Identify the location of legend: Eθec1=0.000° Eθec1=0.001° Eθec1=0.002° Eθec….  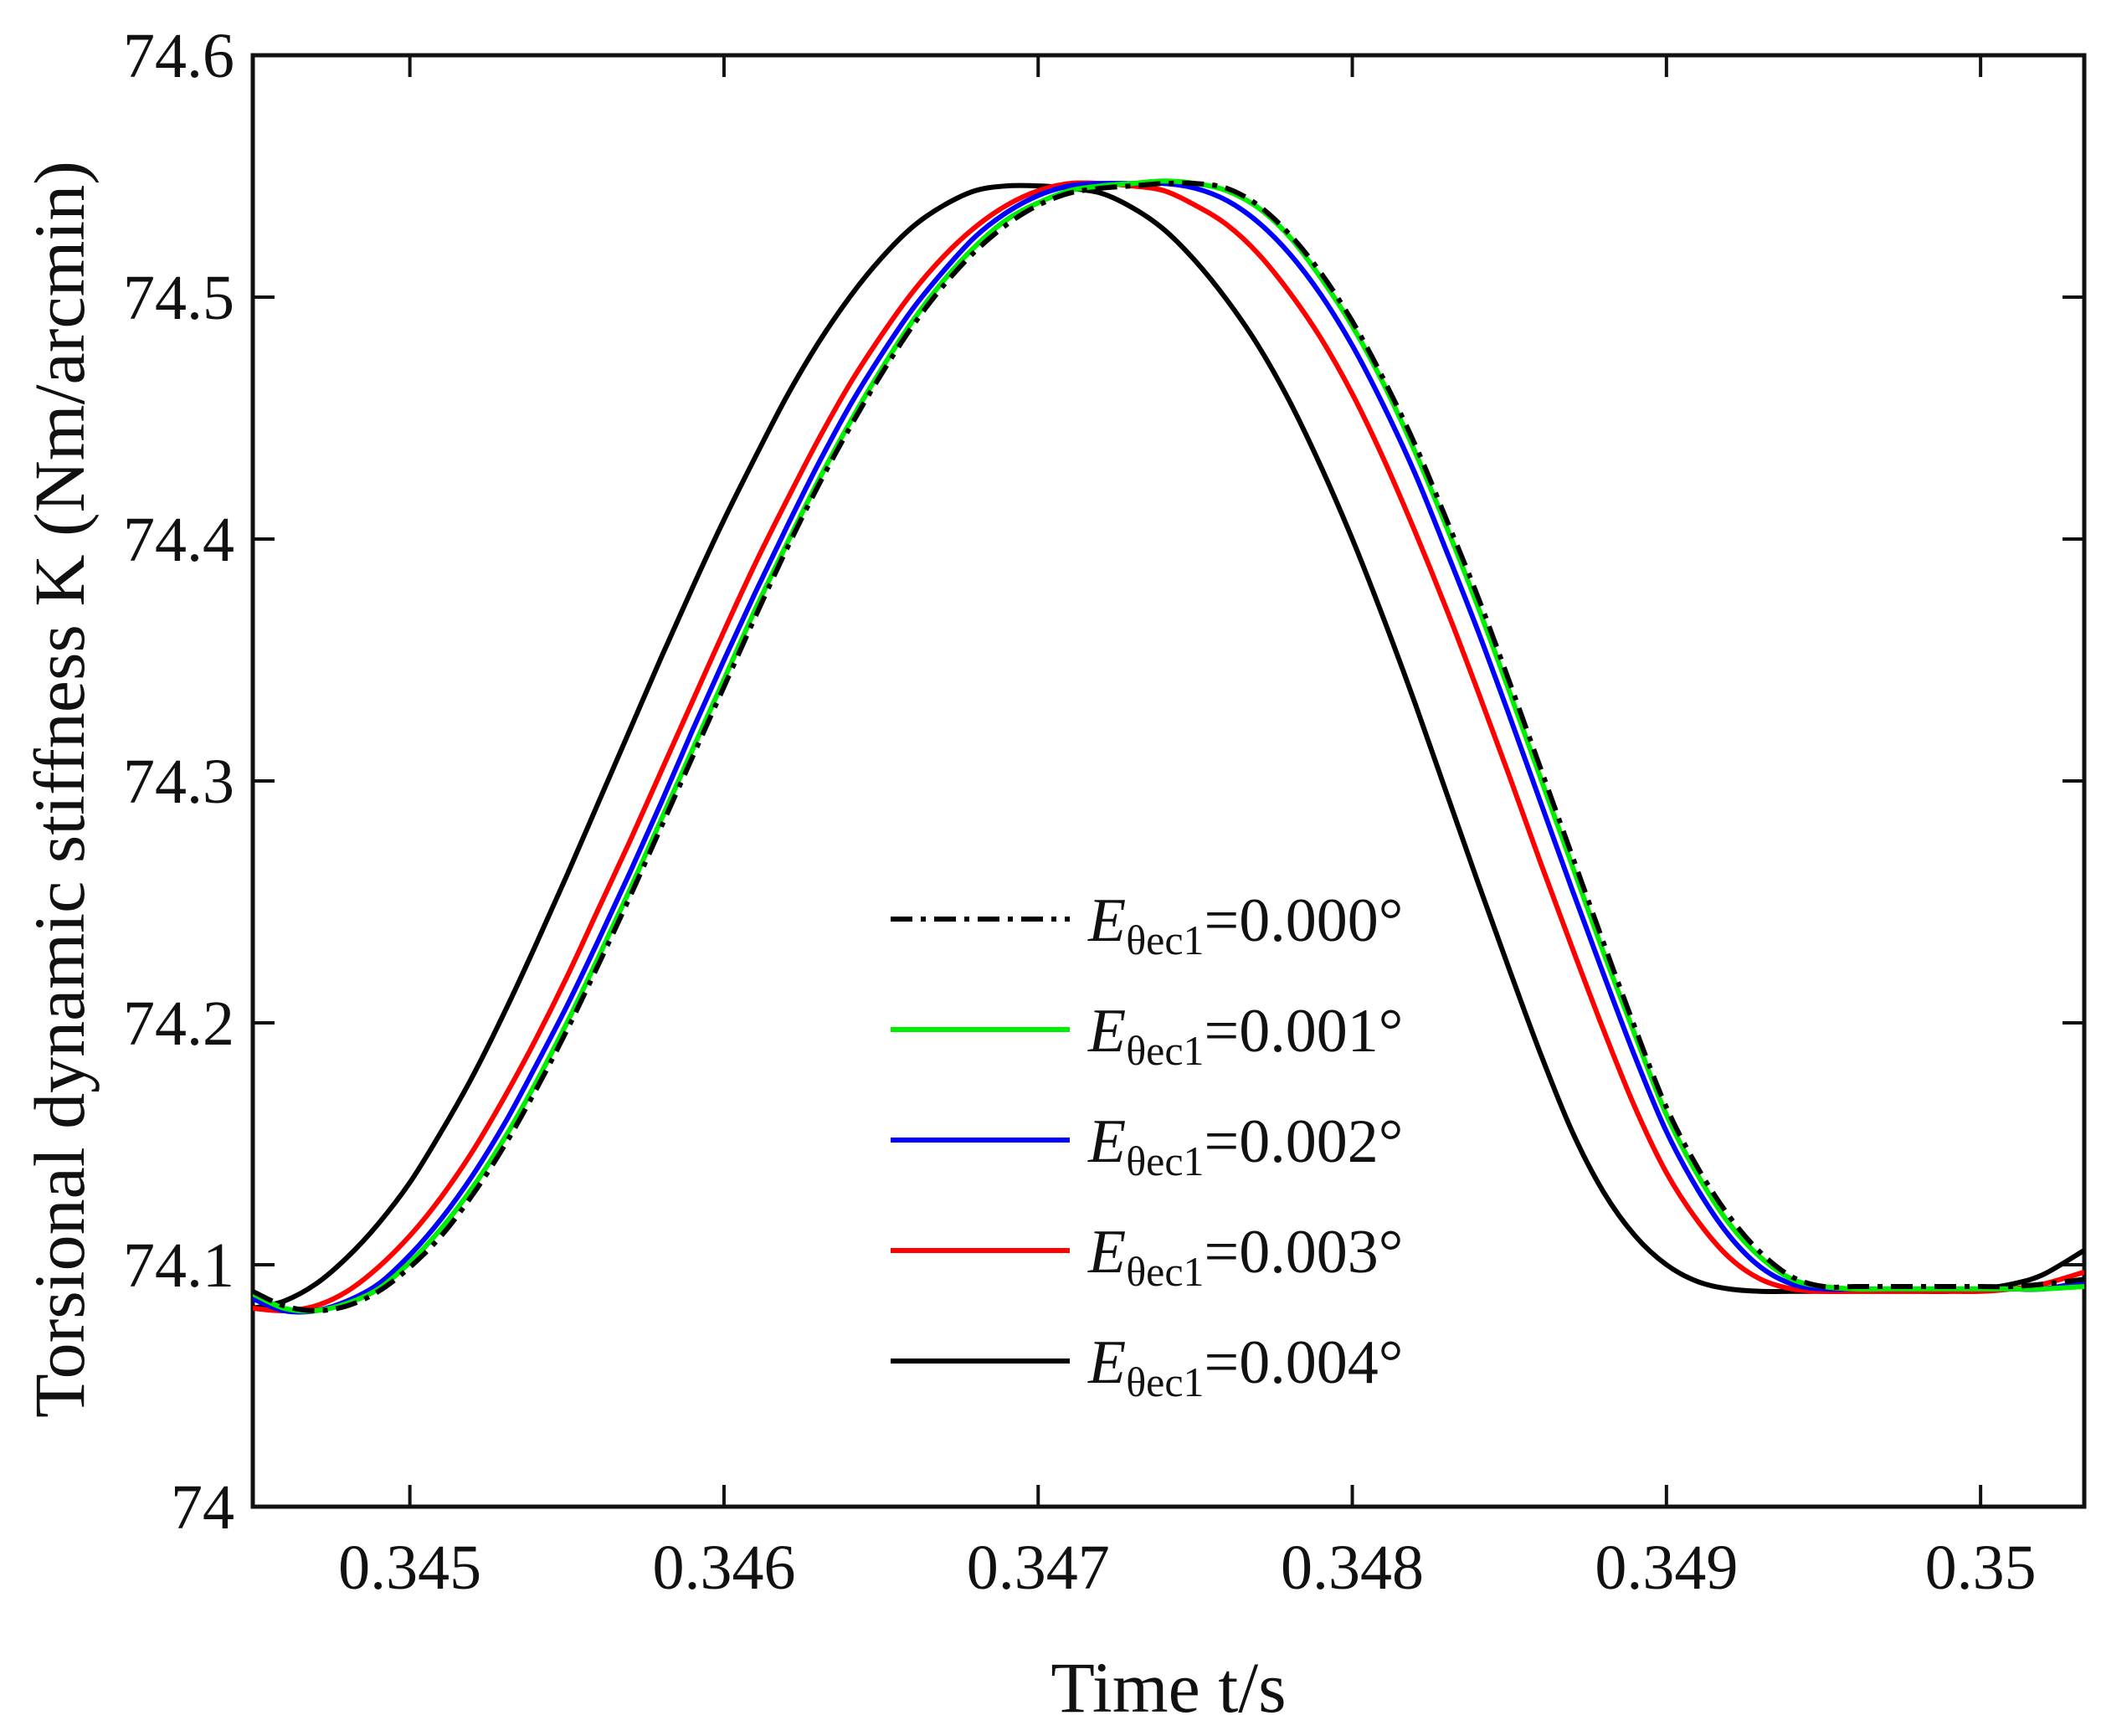
(1147, 1145).